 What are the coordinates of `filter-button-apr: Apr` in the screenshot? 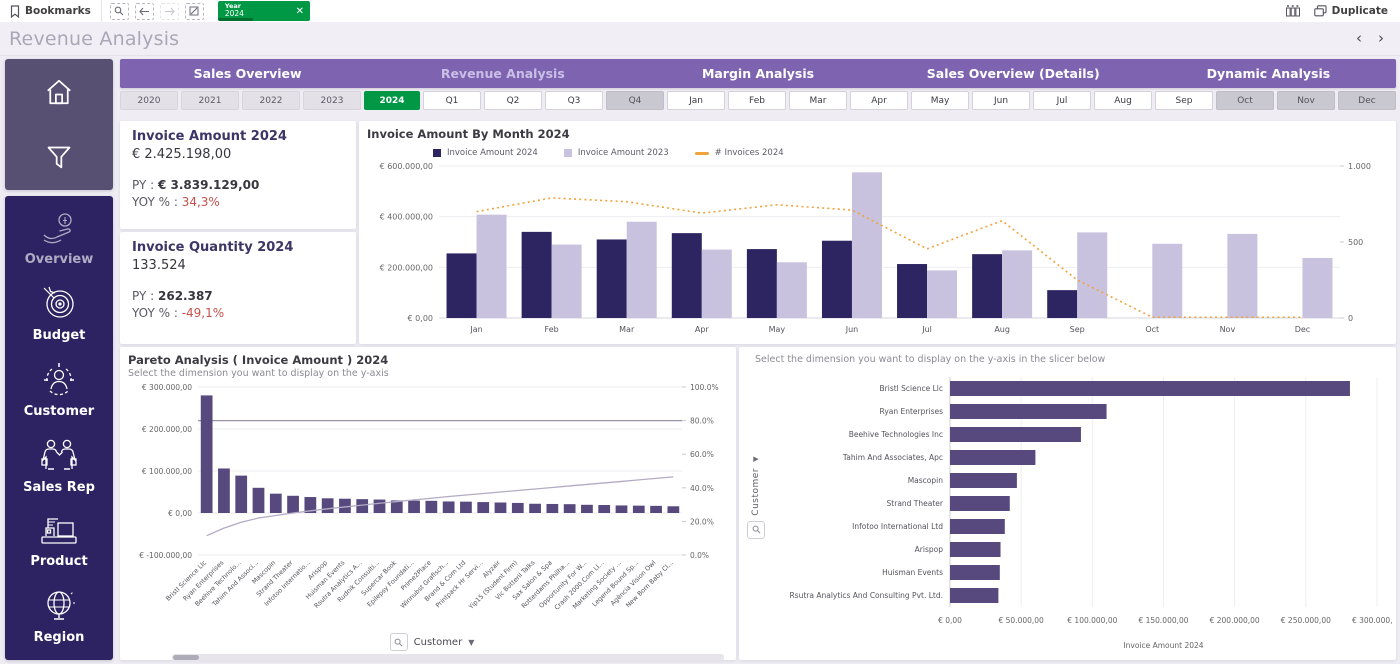 It's located at (879, 100).